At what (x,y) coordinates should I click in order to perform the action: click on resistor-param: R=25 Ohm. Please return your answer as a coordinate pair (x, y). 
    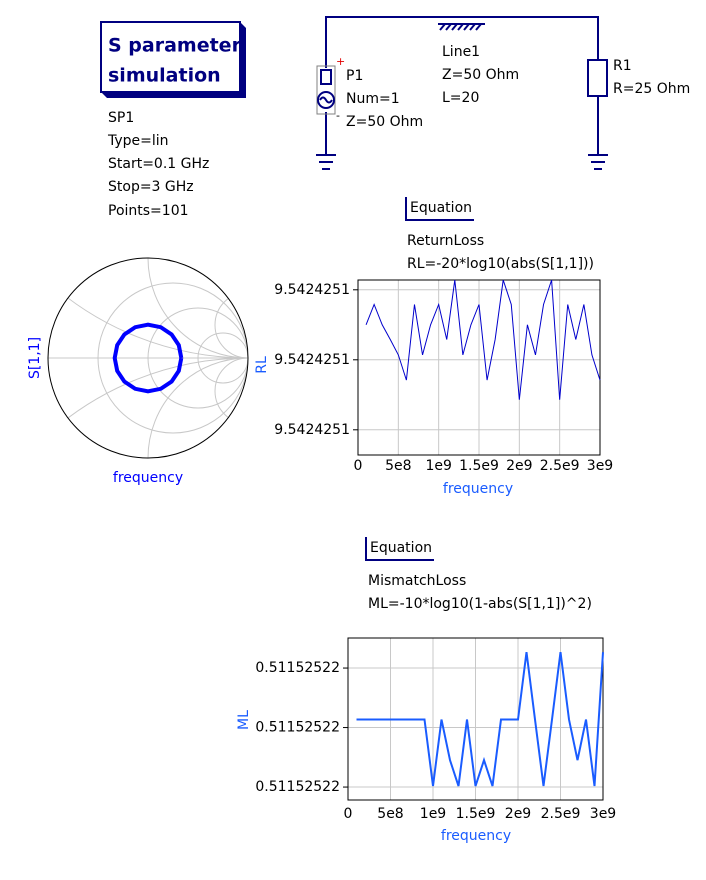
    Looking at the image, I should click on (651, 89).